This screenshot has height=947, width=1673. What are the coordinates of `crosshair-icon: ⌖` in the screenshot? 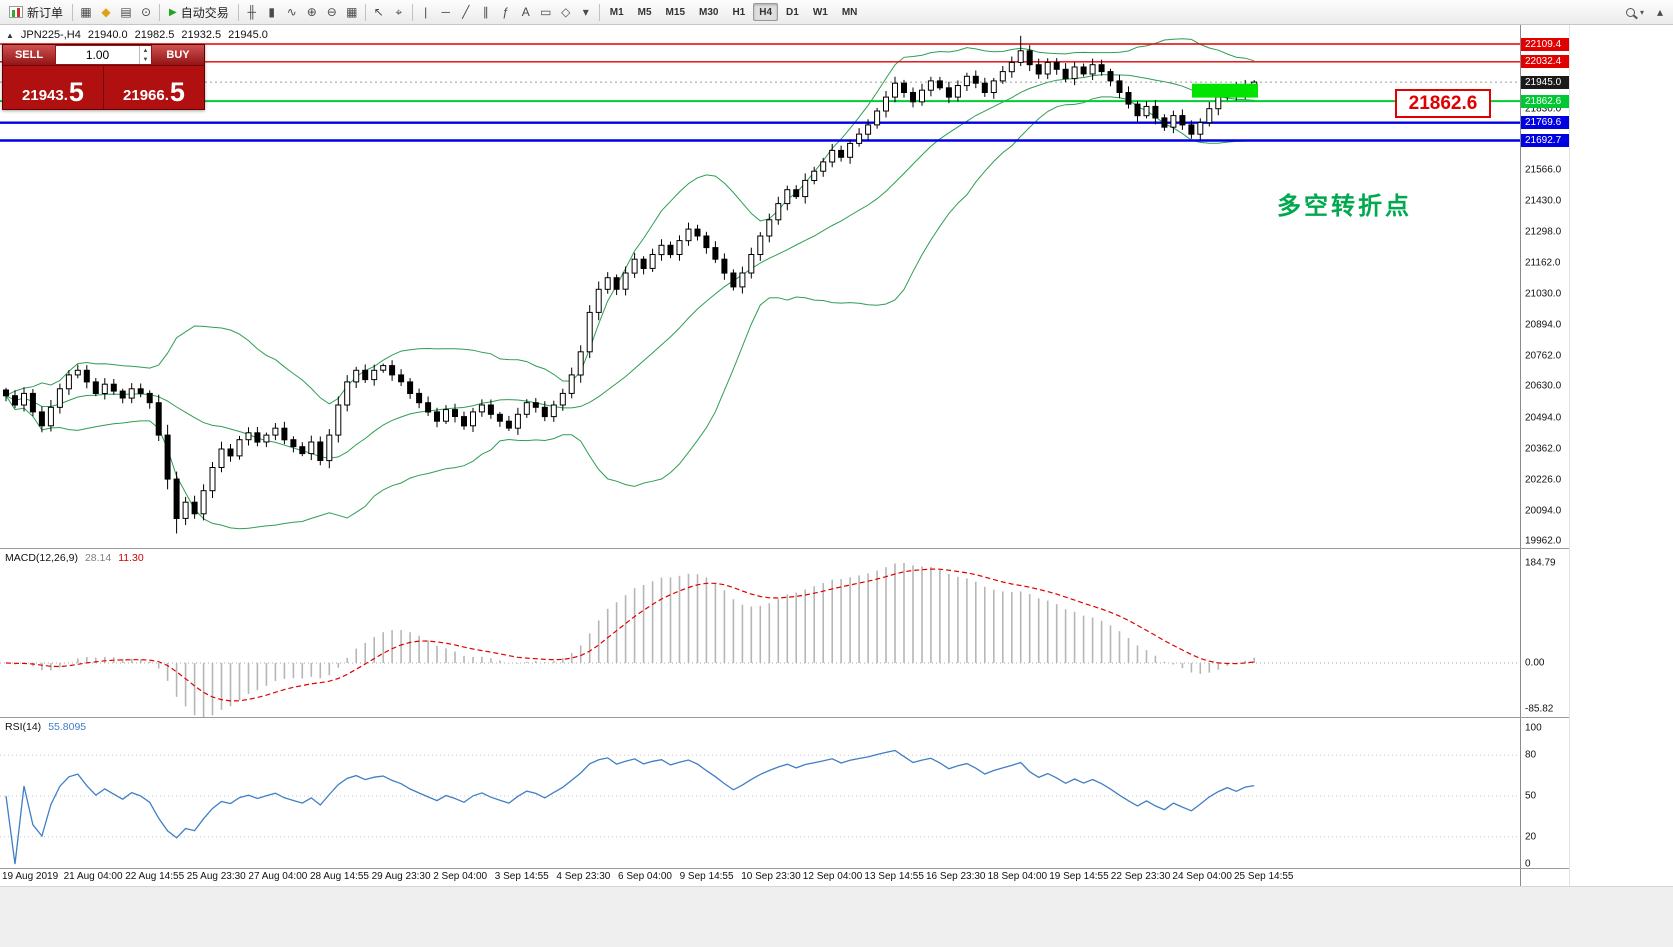 It's located at (399, 11).